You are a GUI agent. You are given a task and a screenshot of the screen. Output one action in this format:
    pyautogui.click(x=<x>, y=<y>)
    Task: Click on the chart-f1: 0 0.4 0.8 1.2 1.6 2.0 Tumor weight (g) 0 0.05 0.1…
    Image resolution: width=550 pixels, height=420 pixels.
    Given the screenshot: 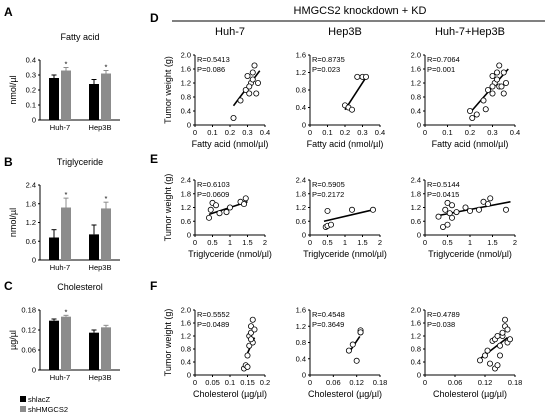 What is the action you would take?
    pyautogui.click(x=216, y=353)
    